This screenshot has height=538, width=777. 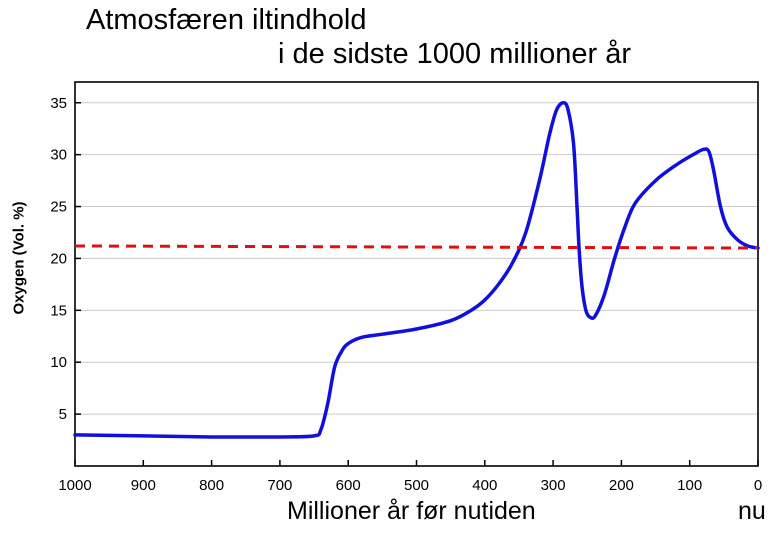 I want to click on y-tick-label-25: 25, so click(x=58, y=207).